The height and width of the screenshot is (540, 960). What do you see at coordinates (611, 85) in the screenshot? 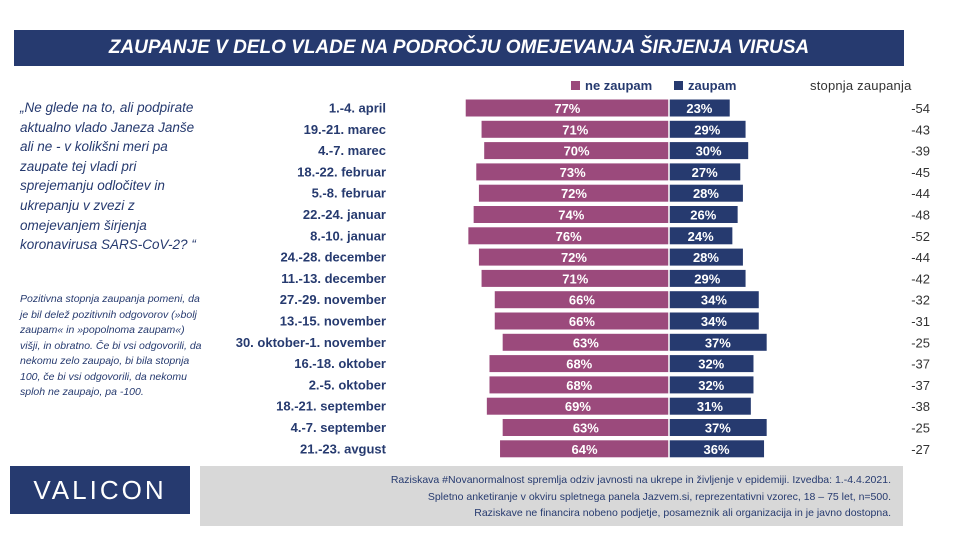
I see `legend-item-distrust: ne zaupam` at bounding box center [611, 85].